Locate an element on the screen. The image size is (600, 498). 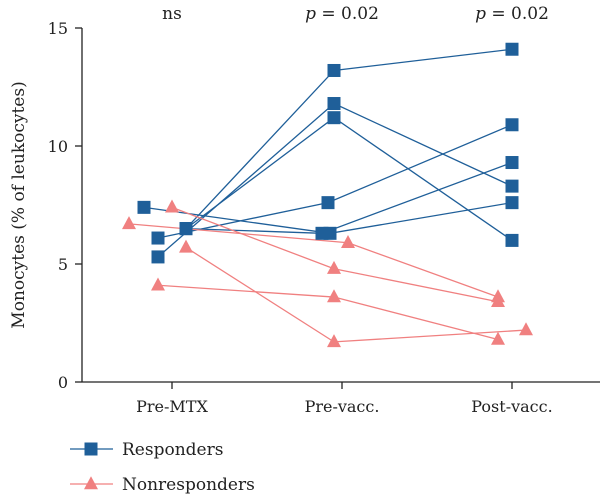
x-tick-label: Pre-MTX is located at coordinates (172, 406).